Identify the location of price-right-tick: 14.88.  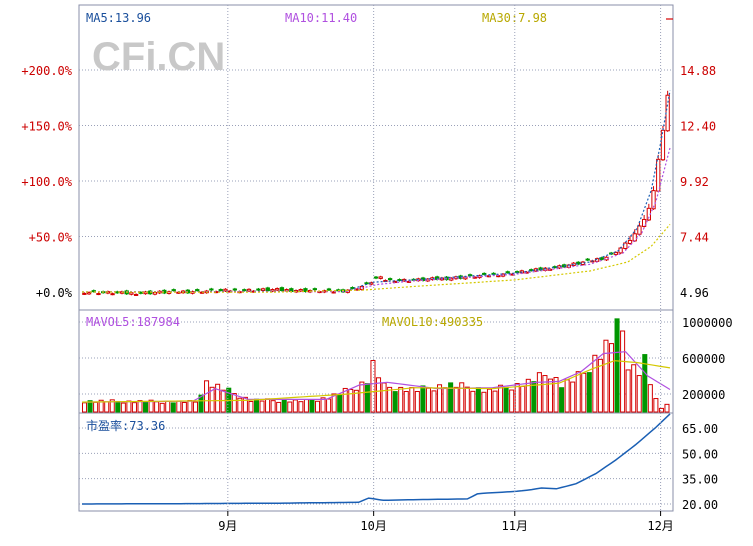
(698, 71).